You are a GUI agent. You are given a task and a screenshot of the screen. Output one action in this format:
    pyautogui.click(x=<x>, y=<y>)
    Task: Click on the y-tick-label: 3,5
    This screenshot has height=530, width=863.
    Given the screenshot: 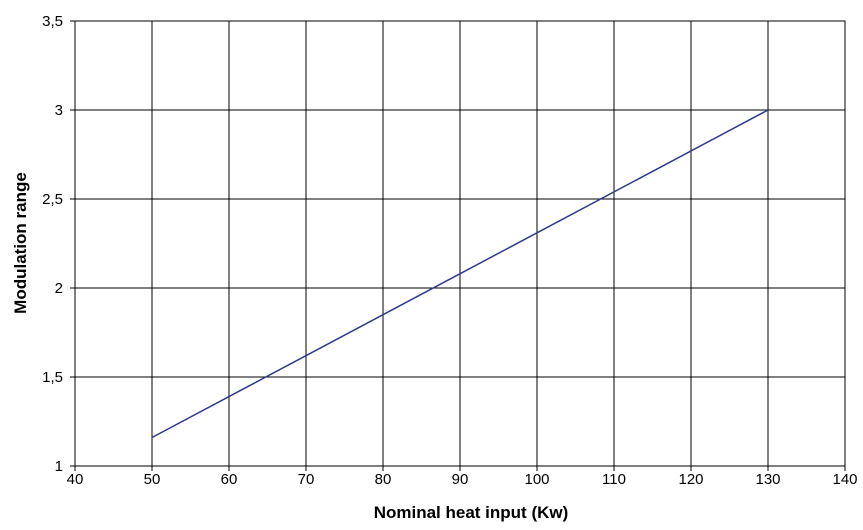 What is the action you would take?
    pyautogui.click(x=52, y=21)
    